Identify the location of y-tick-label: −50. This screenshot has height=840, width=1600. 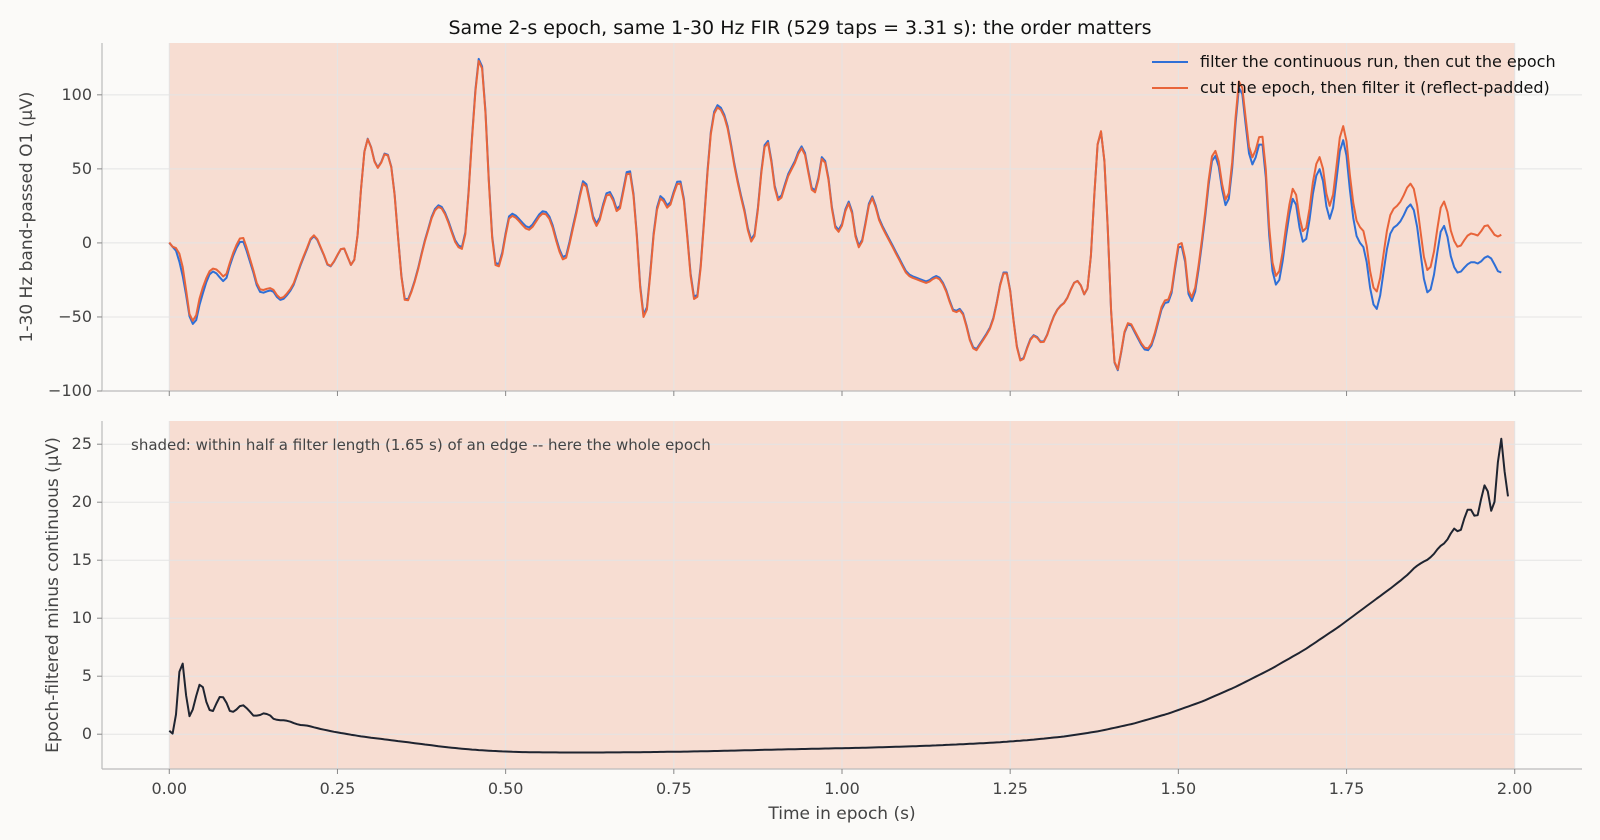
(75, 316).